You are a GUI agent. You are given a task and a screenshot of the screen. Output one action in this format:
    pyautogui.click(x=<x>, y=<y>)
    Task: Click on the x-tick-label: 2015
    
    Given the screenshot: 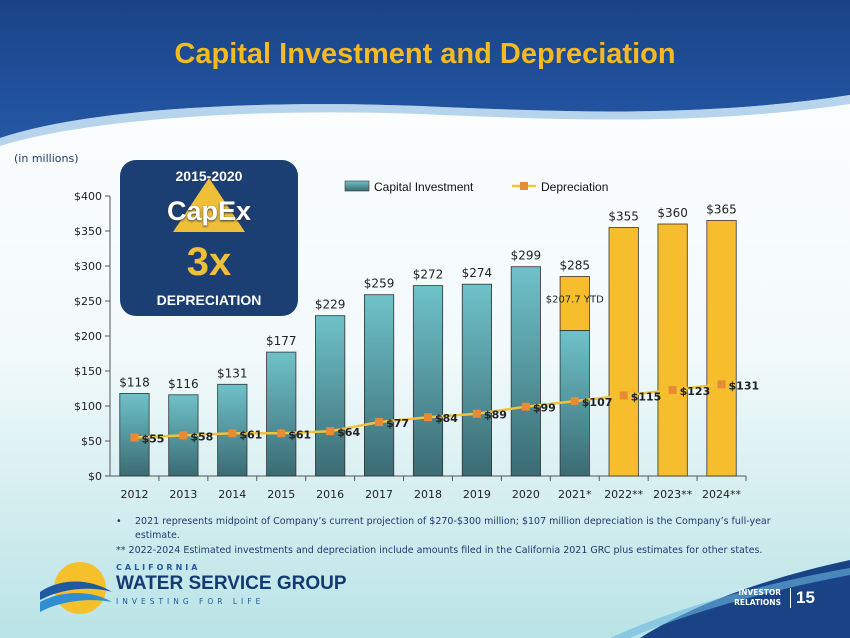 What is the action you would take?
    pyautogui.click(x=281, y=494)
    